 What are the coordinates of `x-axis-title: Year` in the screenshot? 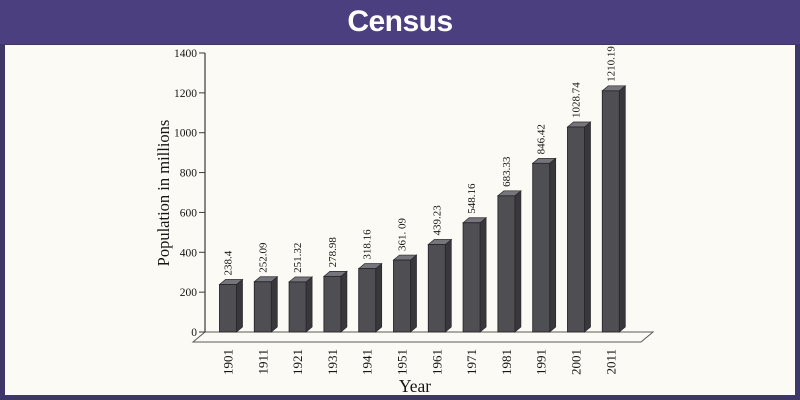 It's located at (415, 385).